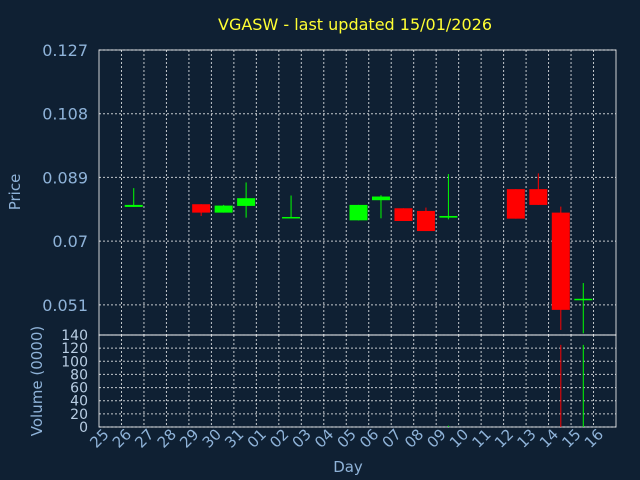 The width and height of the screenshot is (640, 480). What do you see at coordinates (37, 381) in the screenshot?
I see `volume-axis-label: Volume (0000)` at bounding box center [37, 381].